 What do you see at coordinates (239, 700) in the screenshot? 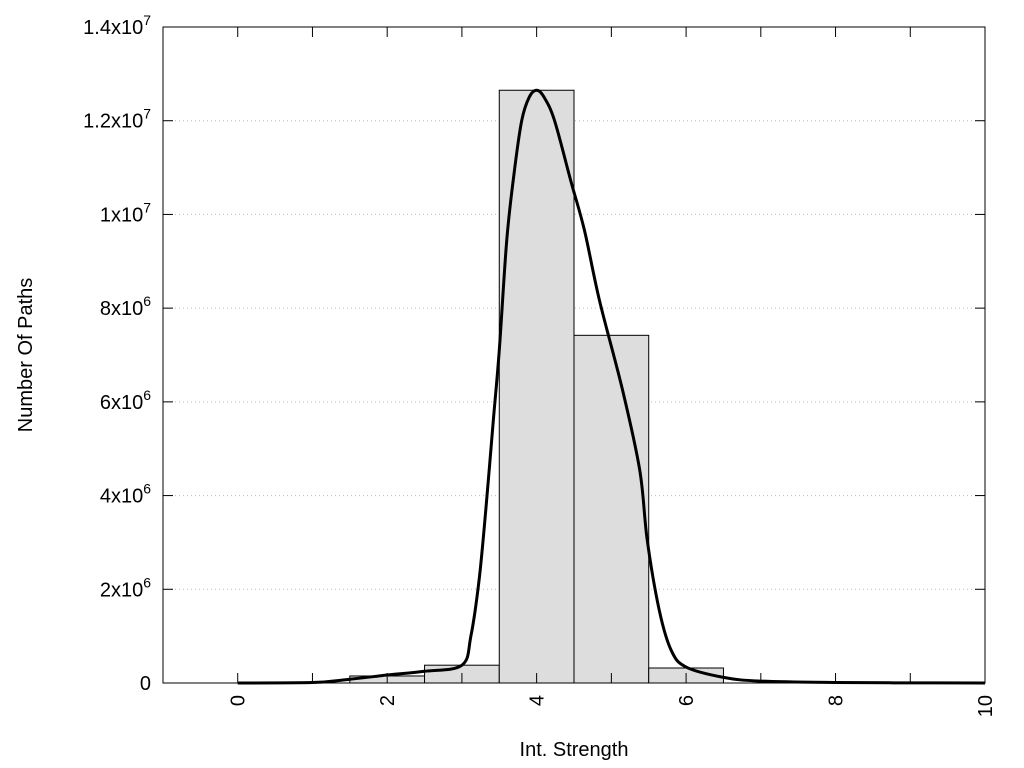
I see `x-tick-label: 0` at bounding box center [239, 700].